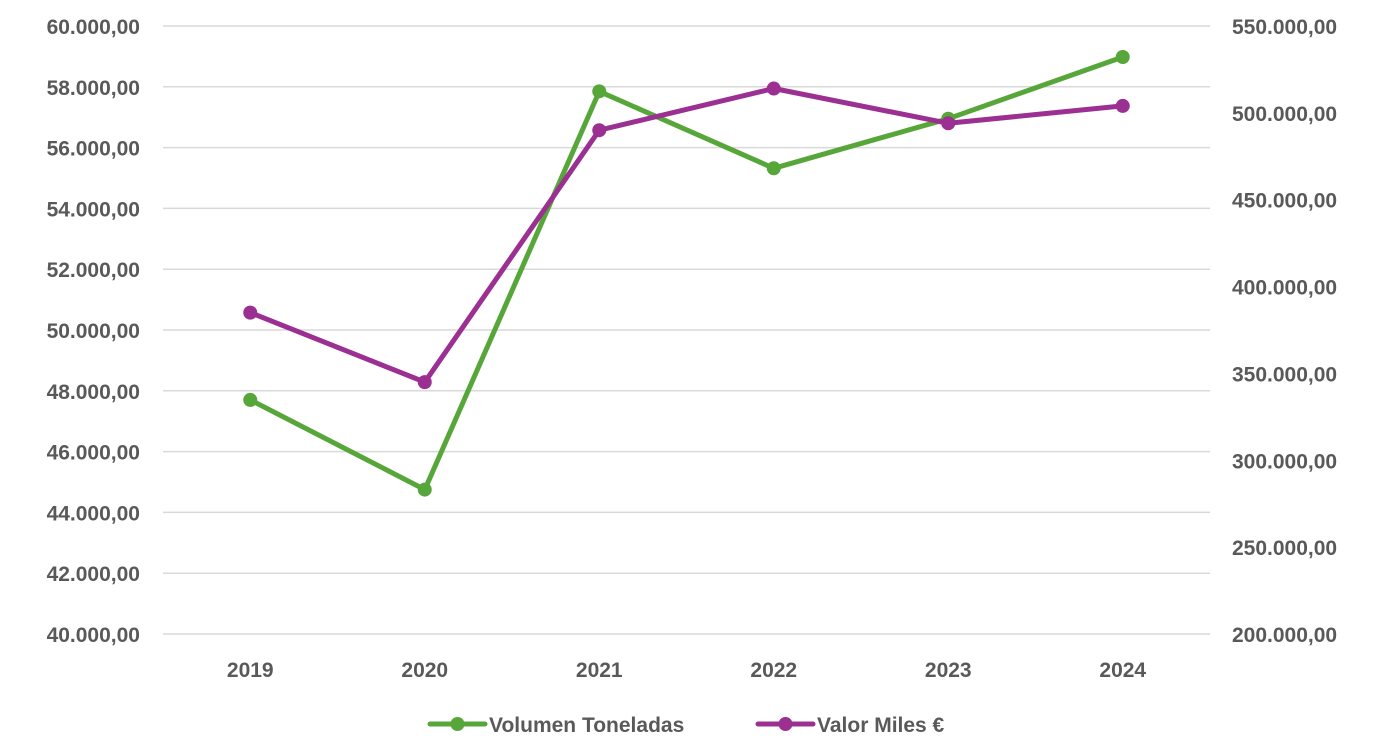 This screenshot has height=736, width=1377. Describe the element at coordinates (773, 670) in the screenshot. I see `x-axis-tick-label: 2022` at that location.